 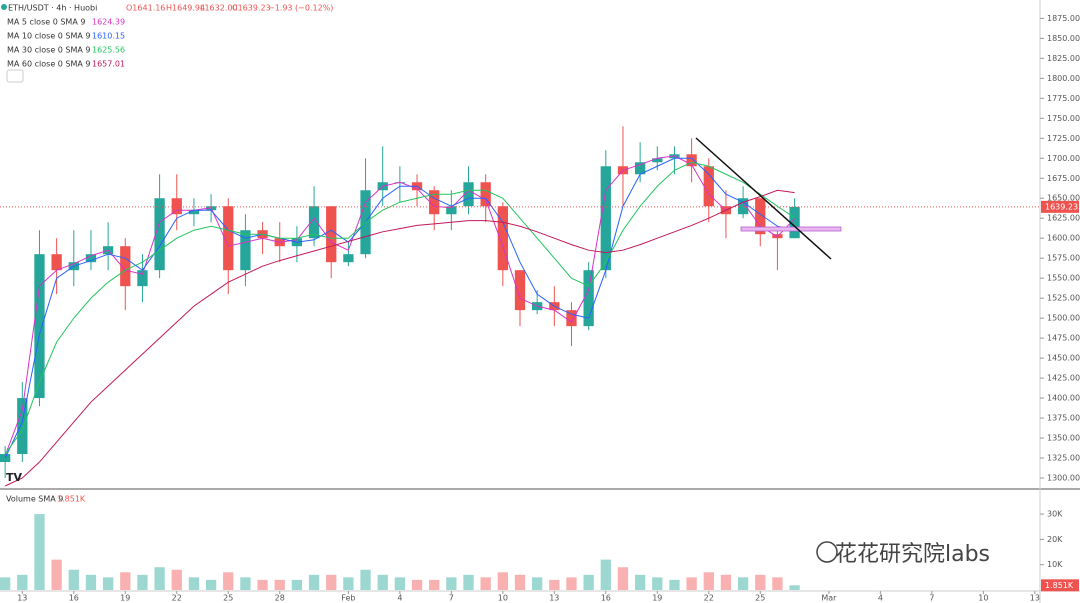 What do you see at coordinates (657, 598) in the screenshot?
I see `x-tick-label: 19` at bounding box center [657, 598].